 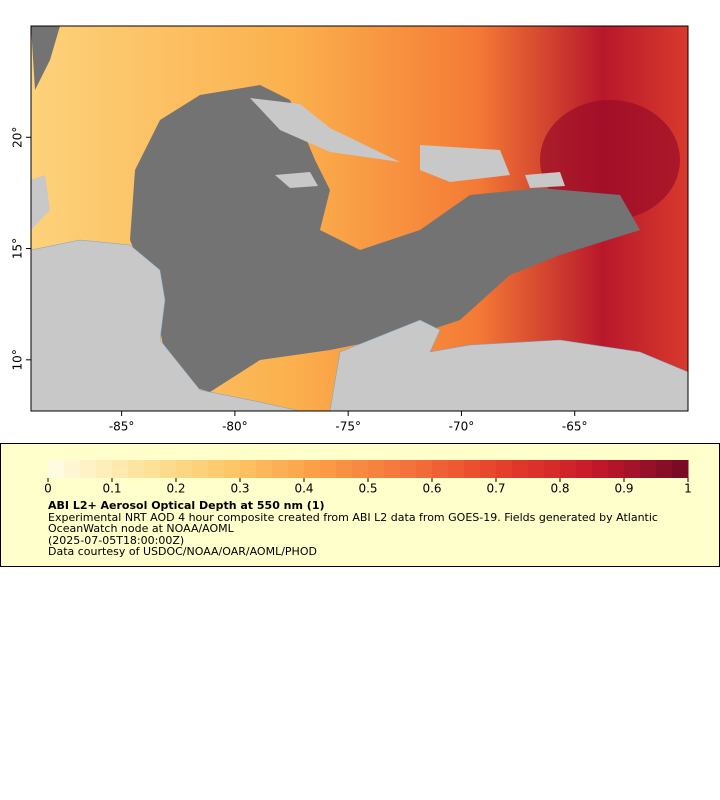 What do you see at coordinates (239, 489) in the screenshot?
I see `colorbar-tick-label: 0.3` at bounding box center [239, 489].